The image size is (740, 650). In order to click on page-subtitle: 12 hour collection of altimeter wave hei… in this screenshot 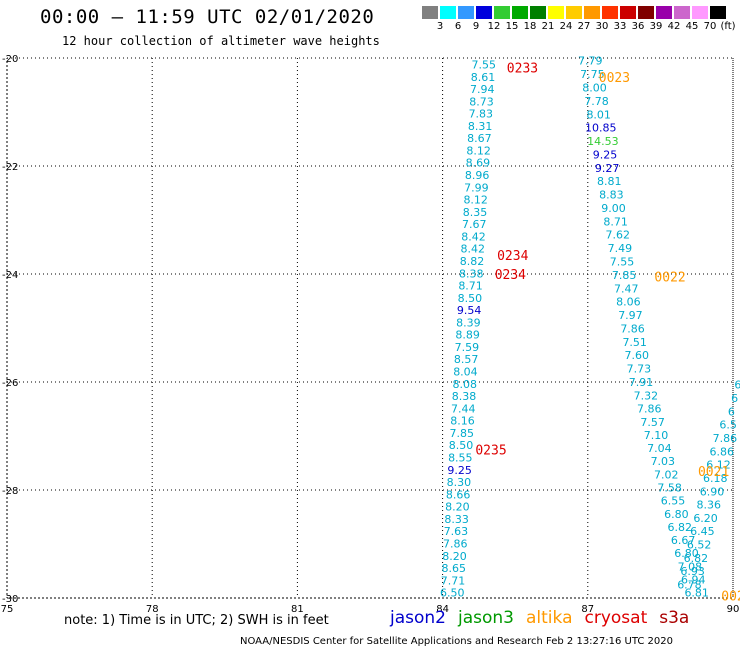, I will do `click(221, 41)`.